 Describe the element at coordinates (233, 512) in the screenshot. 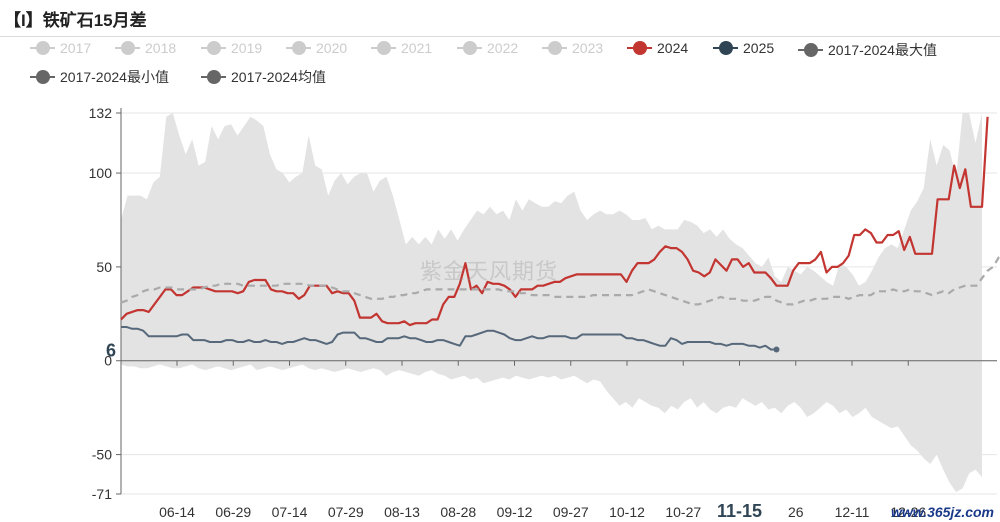

I see `x-tick-label: 06-29` at that location.